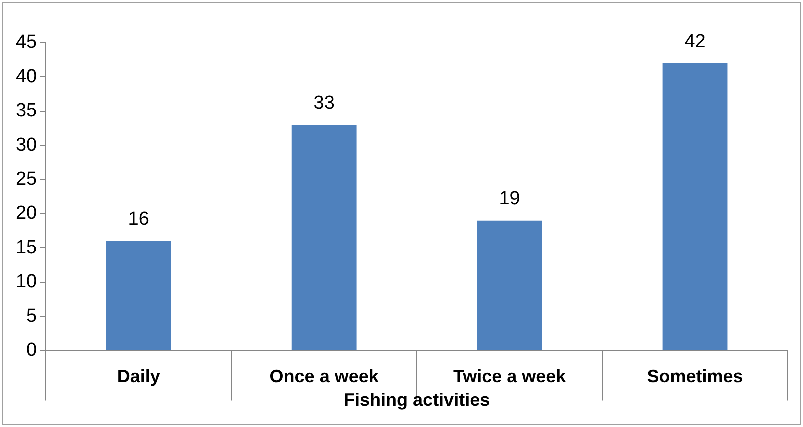  I want to click on x-tick-label: Once a week, so click(325, 376).